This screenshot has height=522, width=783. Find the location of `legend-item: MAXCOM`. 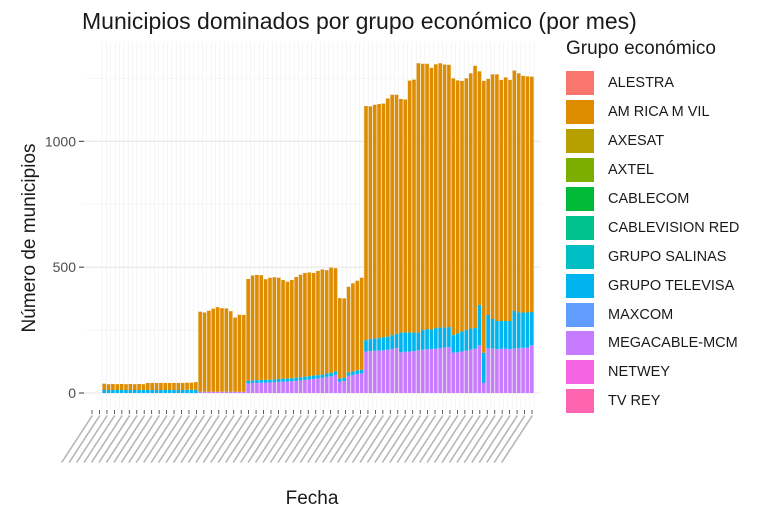

legend-item: MAXCOM is located at coordinates (652, 314).